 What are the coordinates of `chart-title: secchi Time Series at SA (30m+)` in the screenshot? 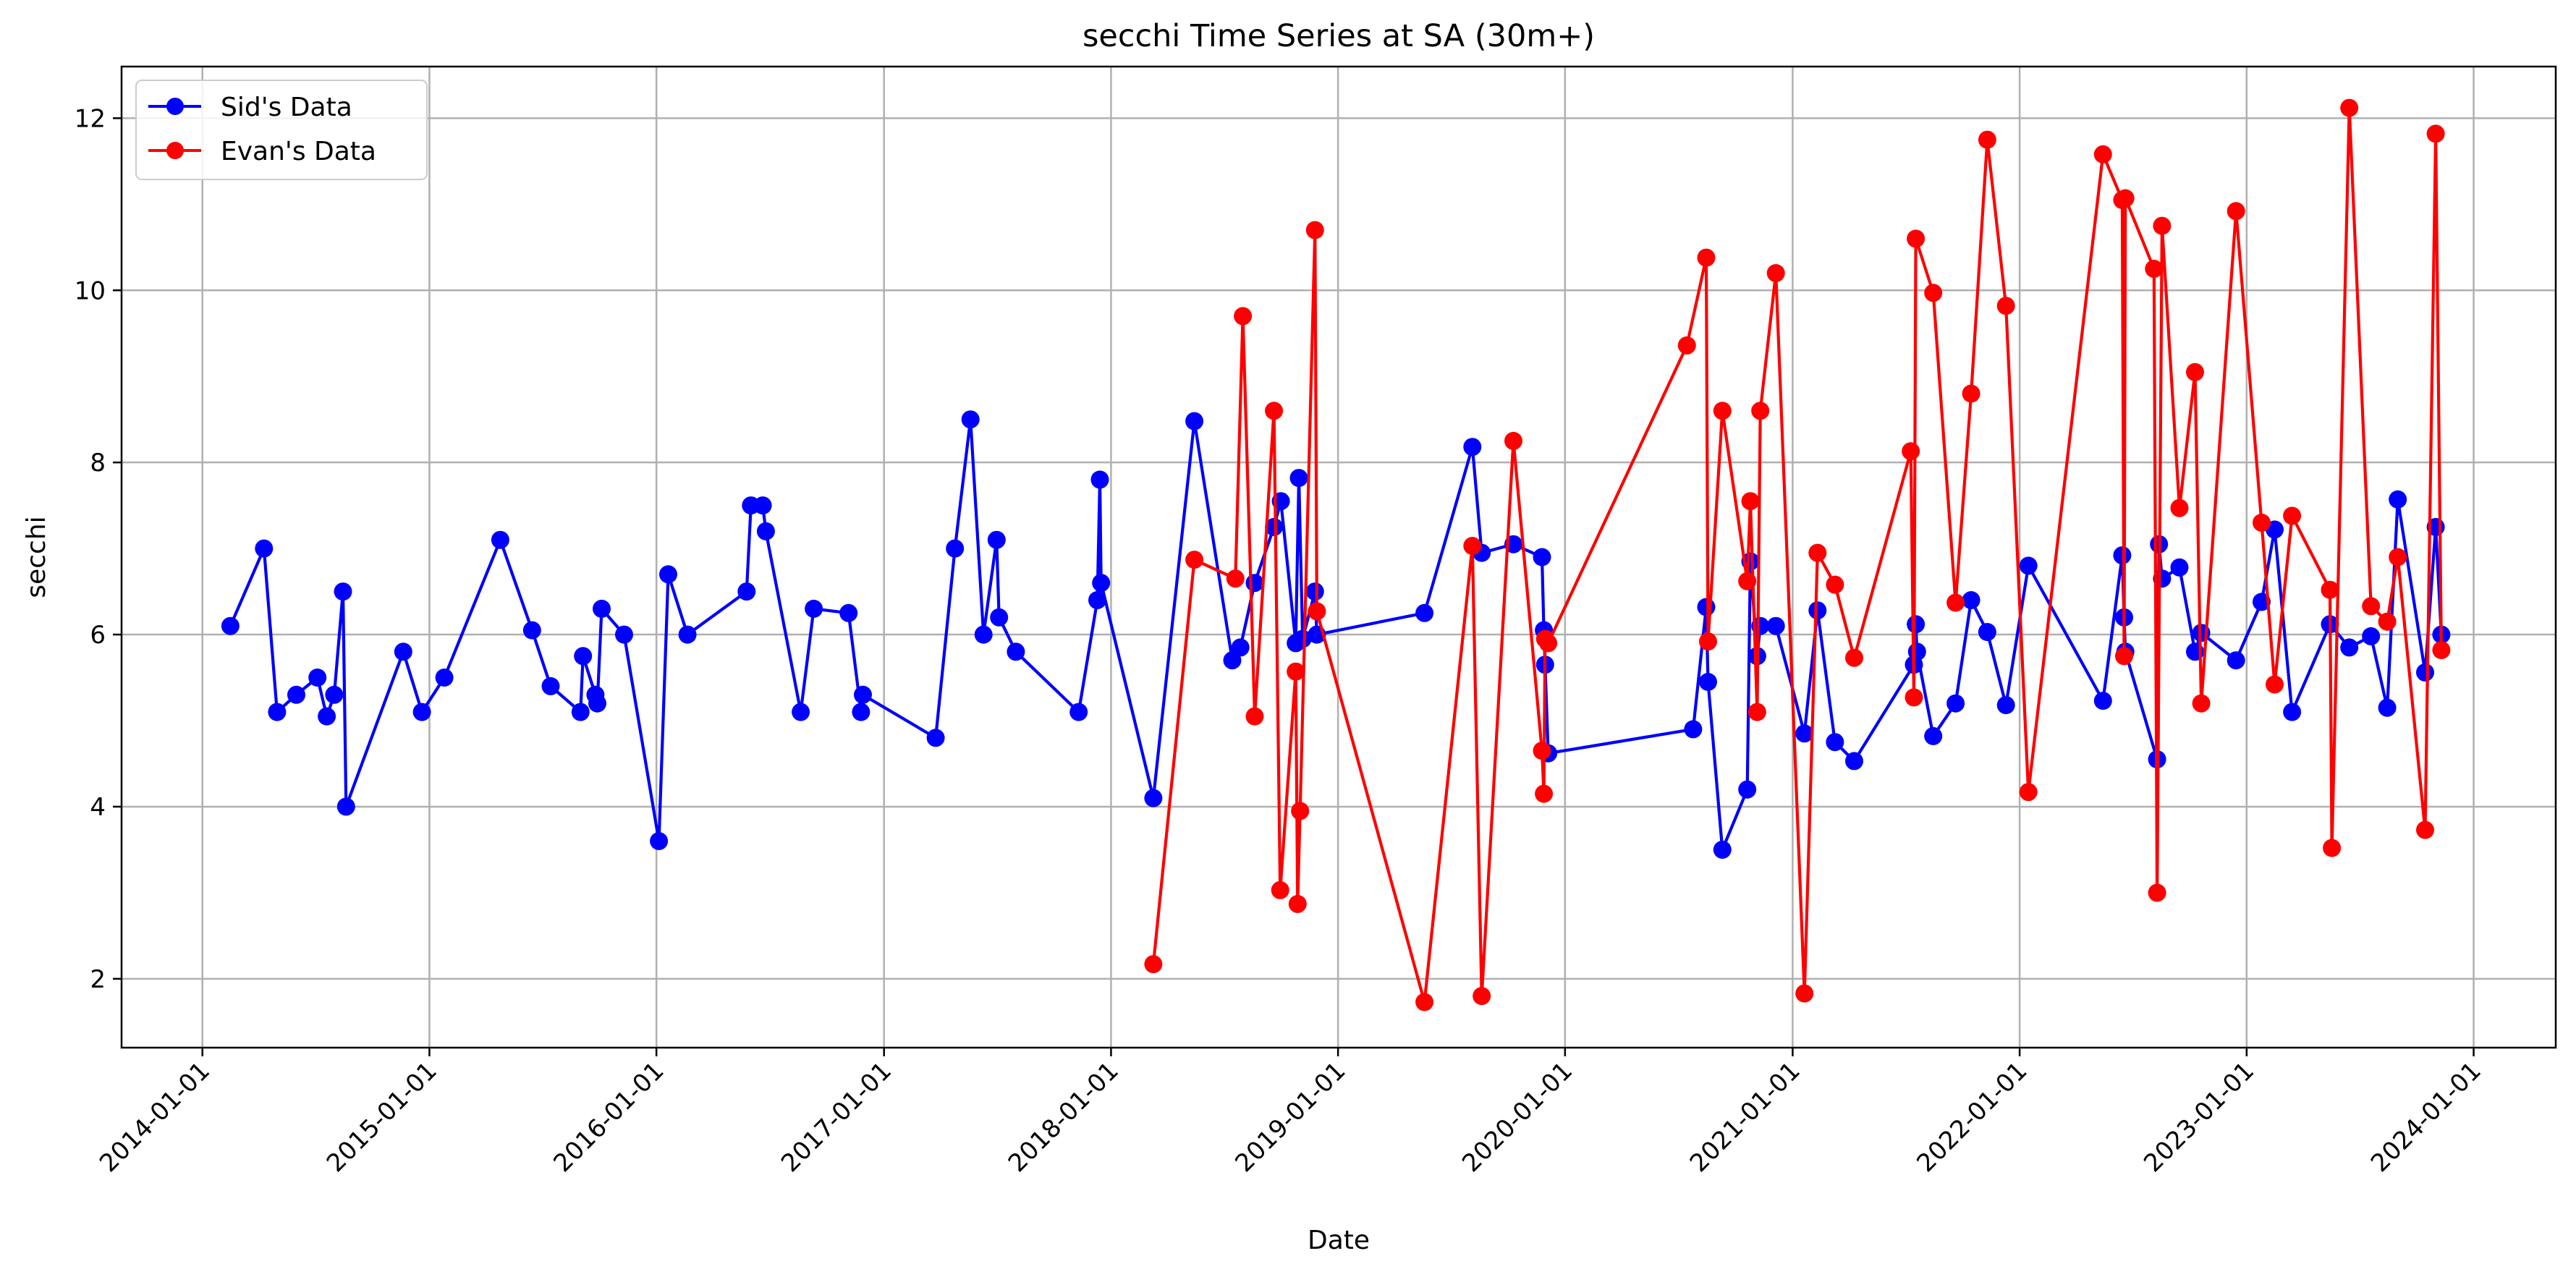 It's located at (1338, 36).